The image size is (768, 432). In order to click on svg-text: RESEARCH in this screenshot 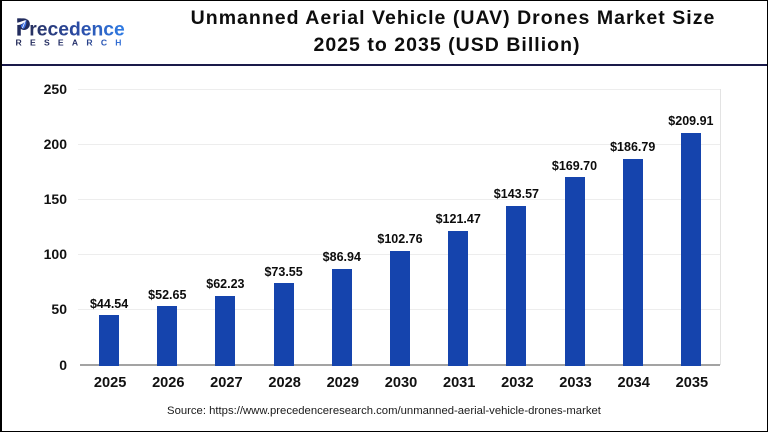, I will do `click(72, 42)`.